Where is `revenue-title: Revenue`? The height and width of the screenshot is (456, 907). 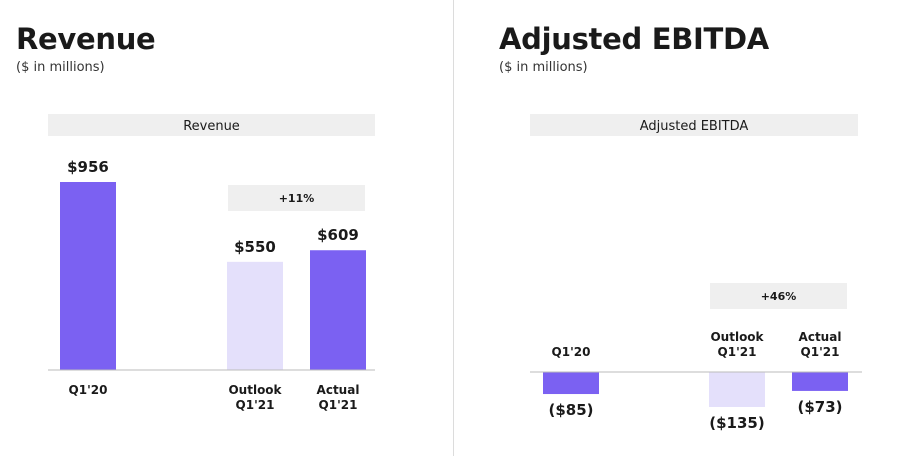 revenue-title: Revenue is located at coordinates (86, 39).